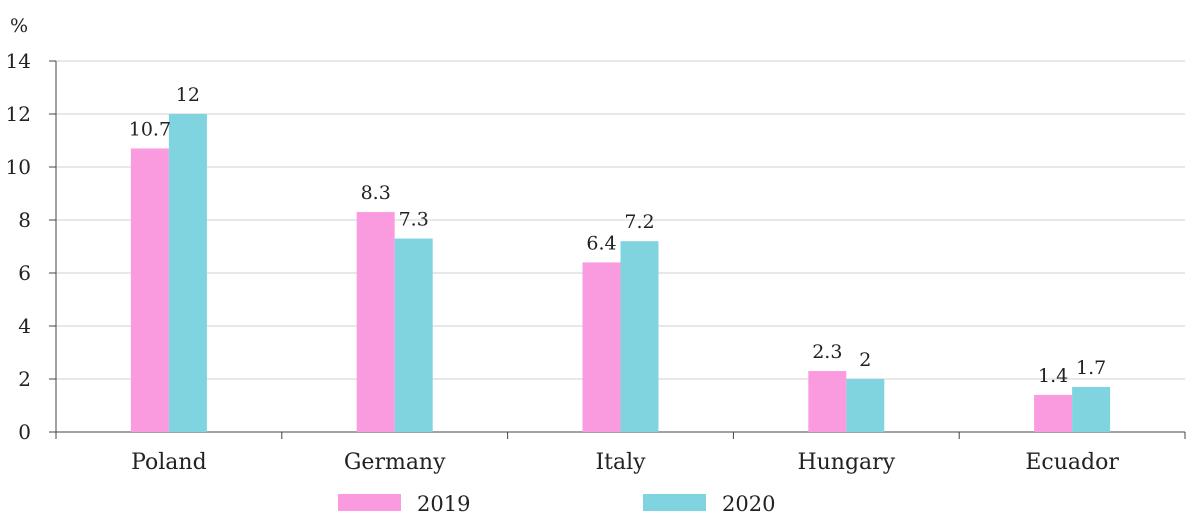  Describe the element at coordinates (865, 405) in the screenshot. I see `bar-hungary-2020` at that location.